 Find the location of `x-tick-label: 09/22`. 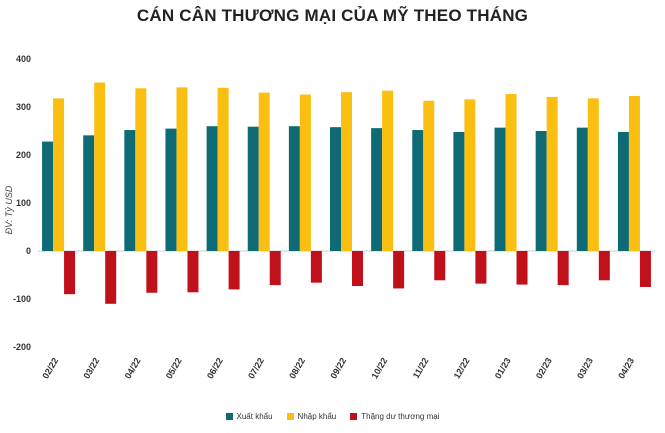

x-tick-label: 09/22 is located at coordinates (338, 368).